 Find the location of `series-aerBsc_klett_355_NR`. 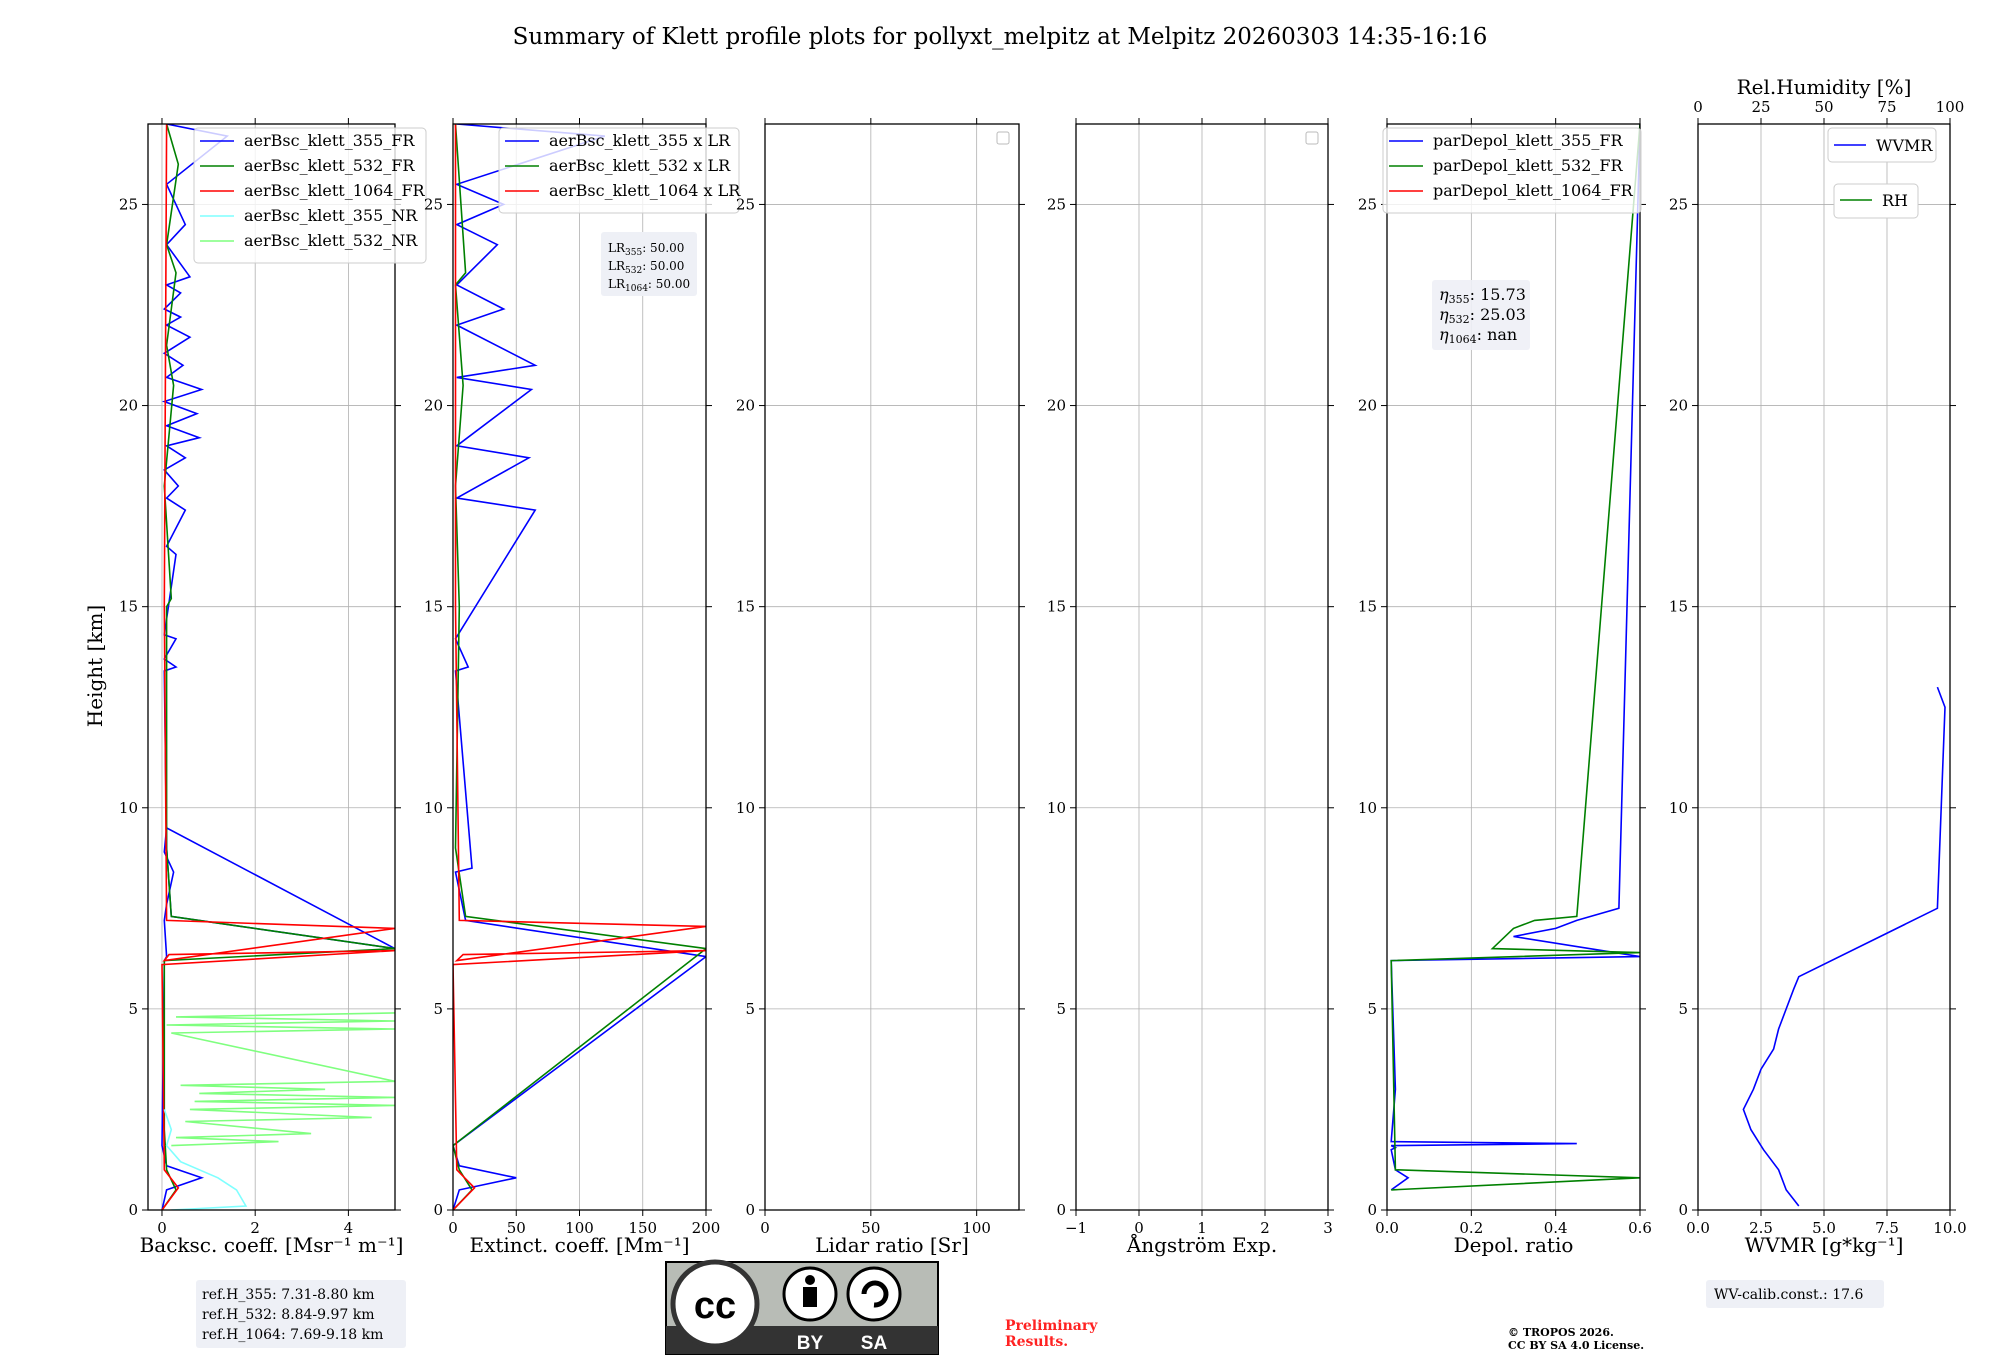

series-aerBsc_klett_355_NR is located at coordinates (205, 1159).